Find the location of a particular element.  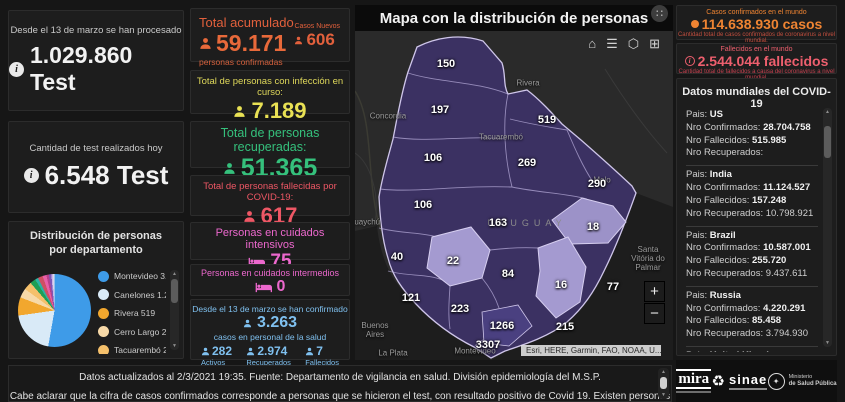

home-icon: ⌂ is located at coordinates (592, 43).